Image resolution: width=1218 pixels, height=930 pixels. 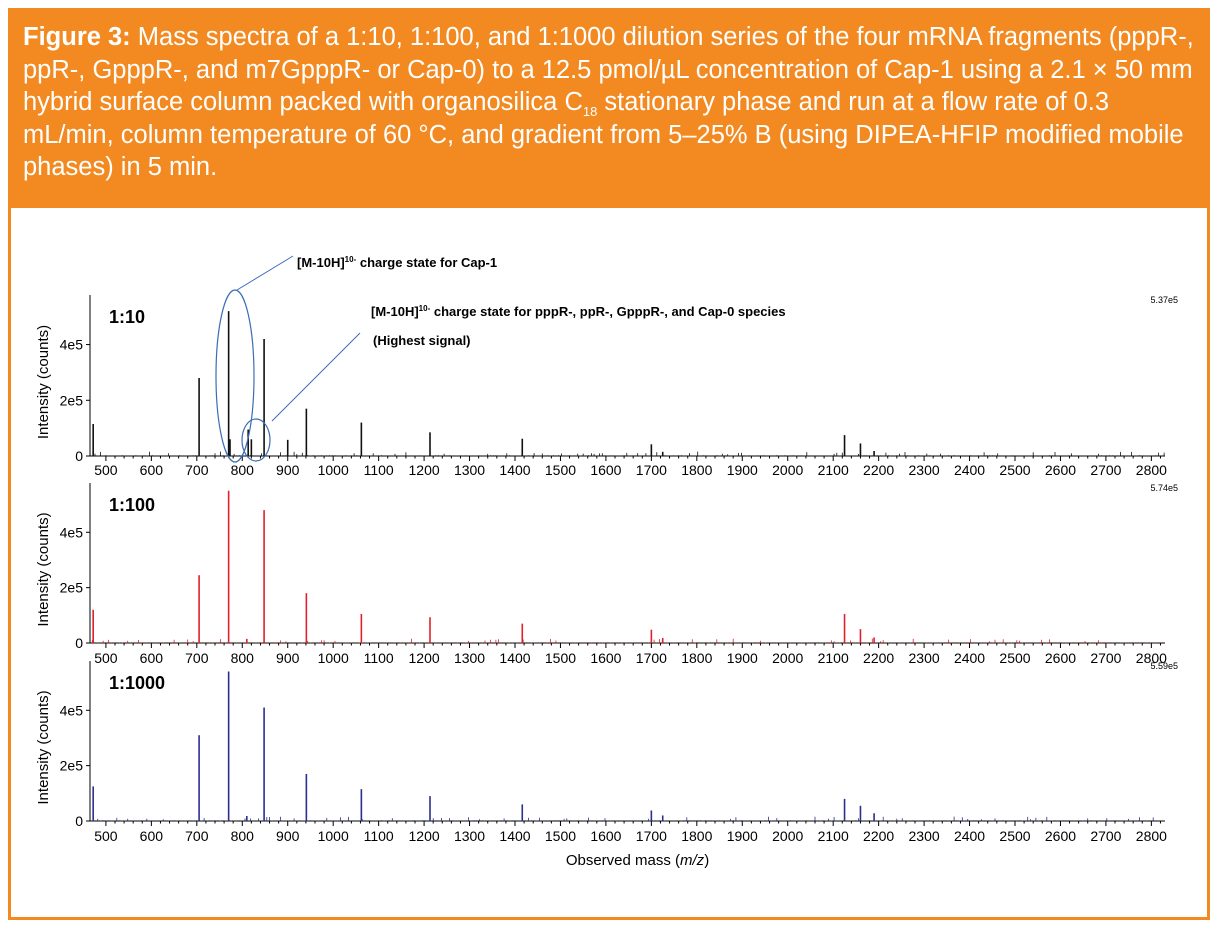 I want to click on x-axis-label: Observed mass (m/z), so click(x=637, y=860).